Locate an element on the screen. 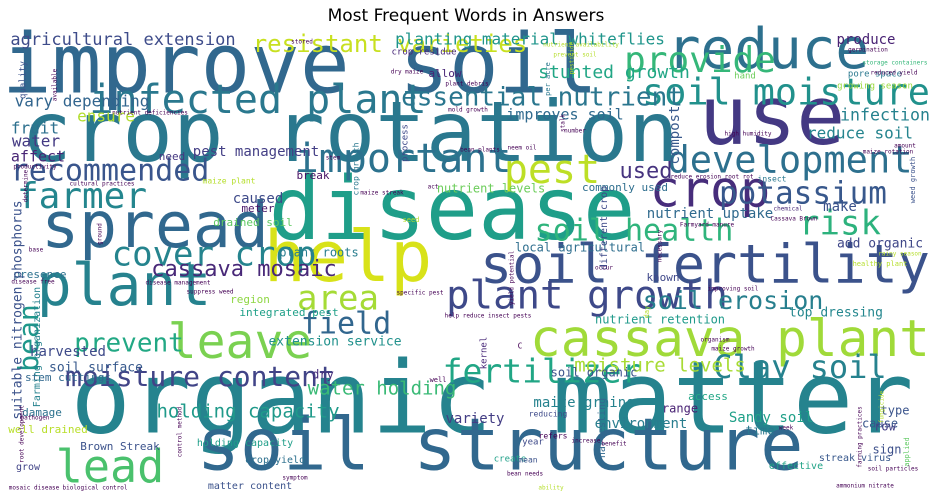 This screenshot has width=932, height=498. word-nutrient-uptake: nutrient uptake is located at coordinates (710, 214).